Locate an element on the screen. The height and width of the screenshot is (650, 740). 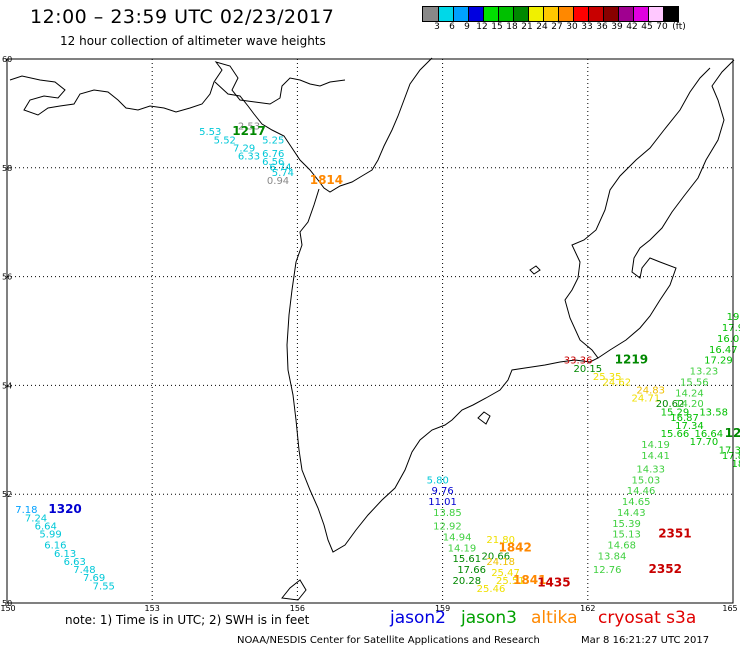
scale-label: 6 is located at coordinates (452, 27).